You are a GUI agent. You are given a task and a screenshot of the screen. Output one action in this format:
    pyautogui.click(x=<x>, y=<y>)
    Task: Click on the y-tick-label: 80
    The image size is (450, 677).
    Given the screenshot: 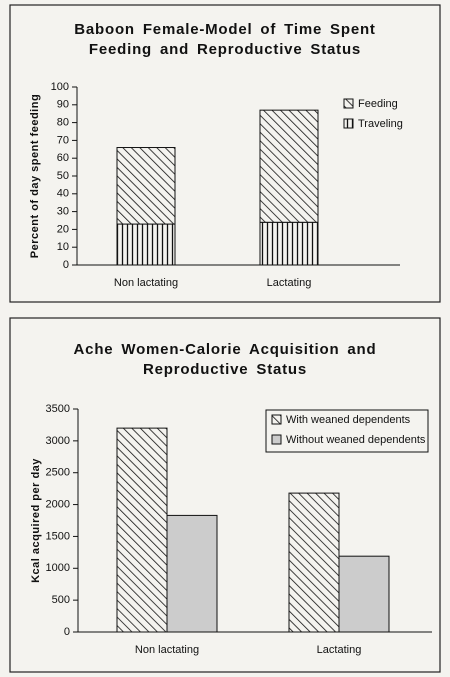 What is the action you would take?
    pyautogui.click(x=63, y=123)
    